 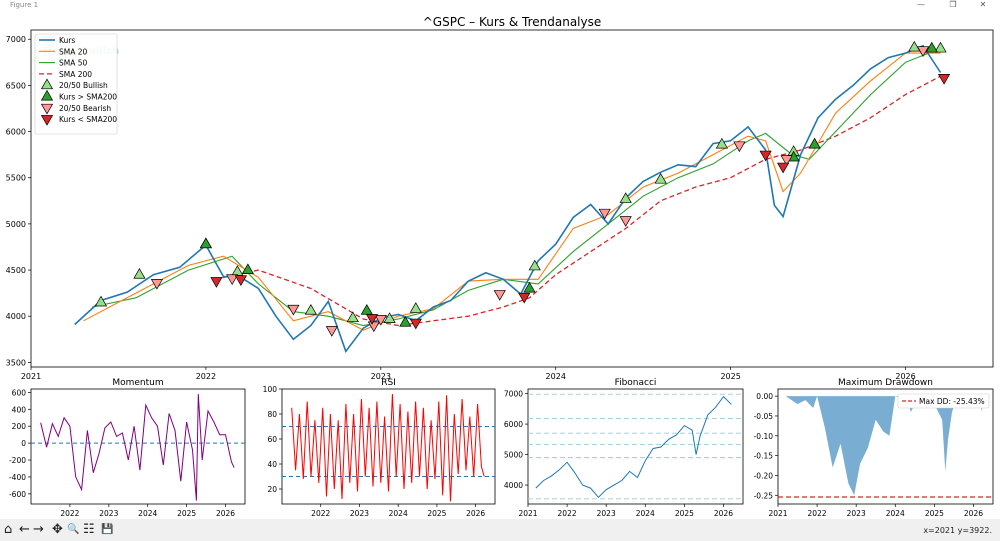 I want to click on drawdown-legend: Max DD: -25.43%, so click(x=943, y=401).